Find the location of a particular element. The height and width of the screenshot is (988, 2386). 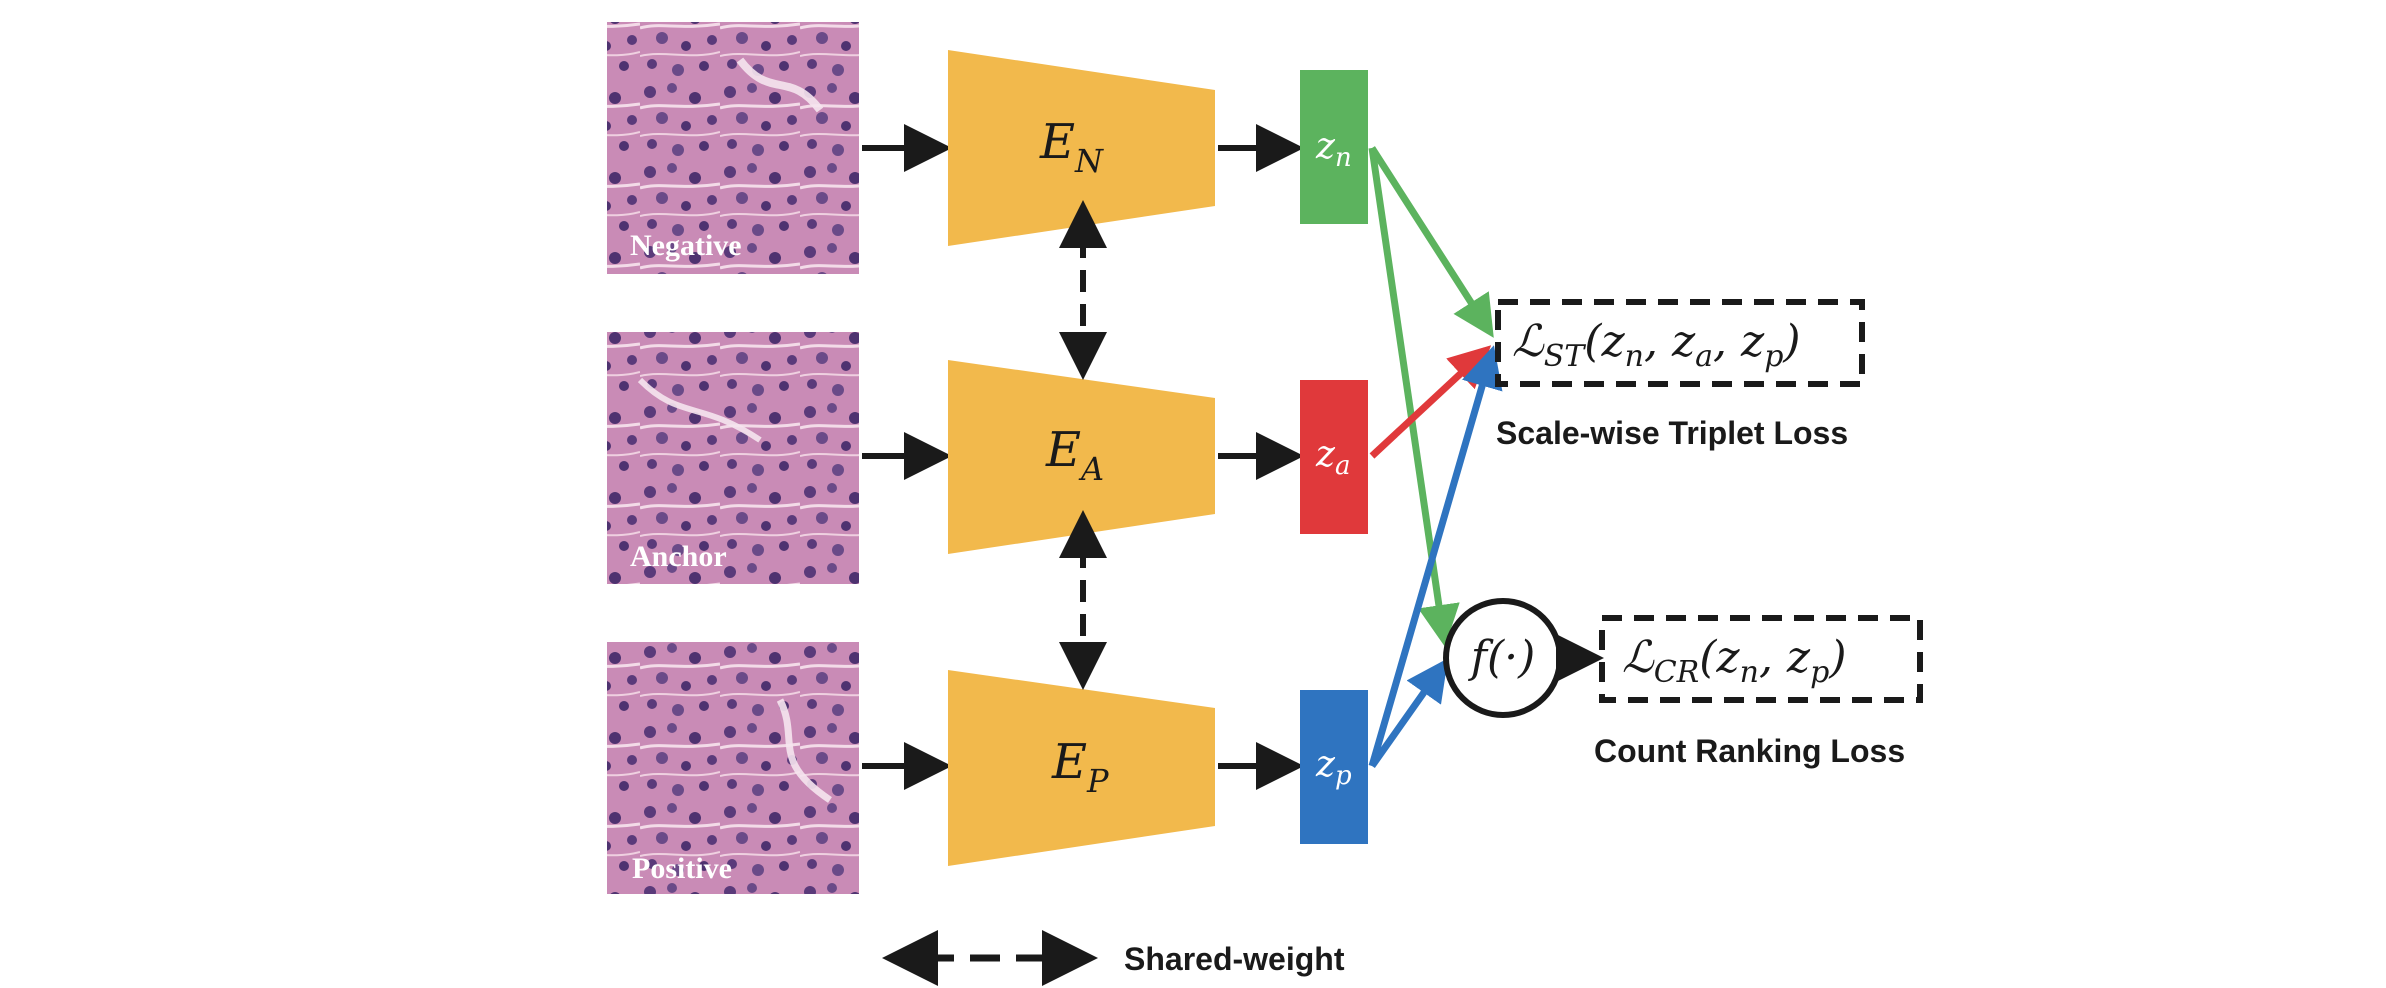

svg-text: zp is located at coordinates (1333, 767).